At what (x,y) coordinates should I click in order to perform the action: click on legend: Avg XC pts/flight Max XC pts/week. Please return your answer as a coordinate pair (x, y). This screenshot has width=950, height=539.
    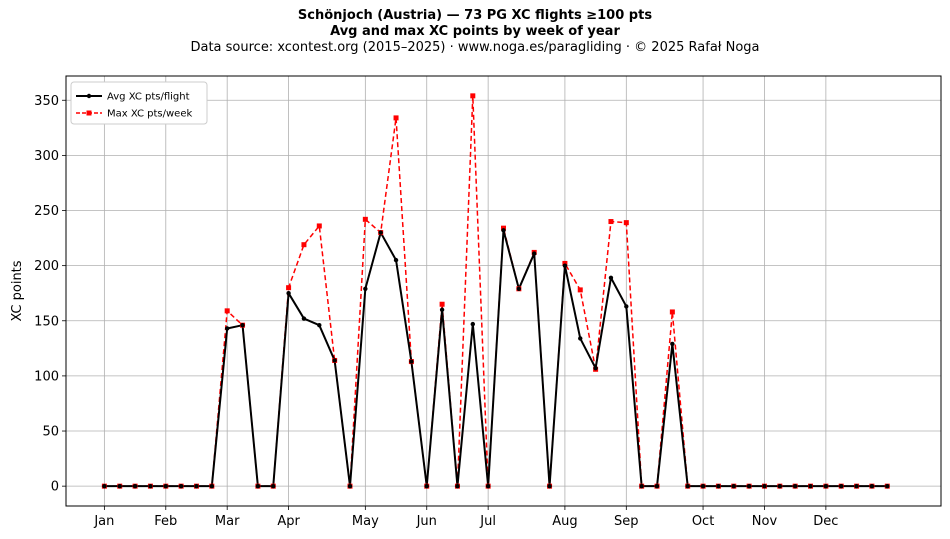
    Looking at the image, I should click on (139, 103).